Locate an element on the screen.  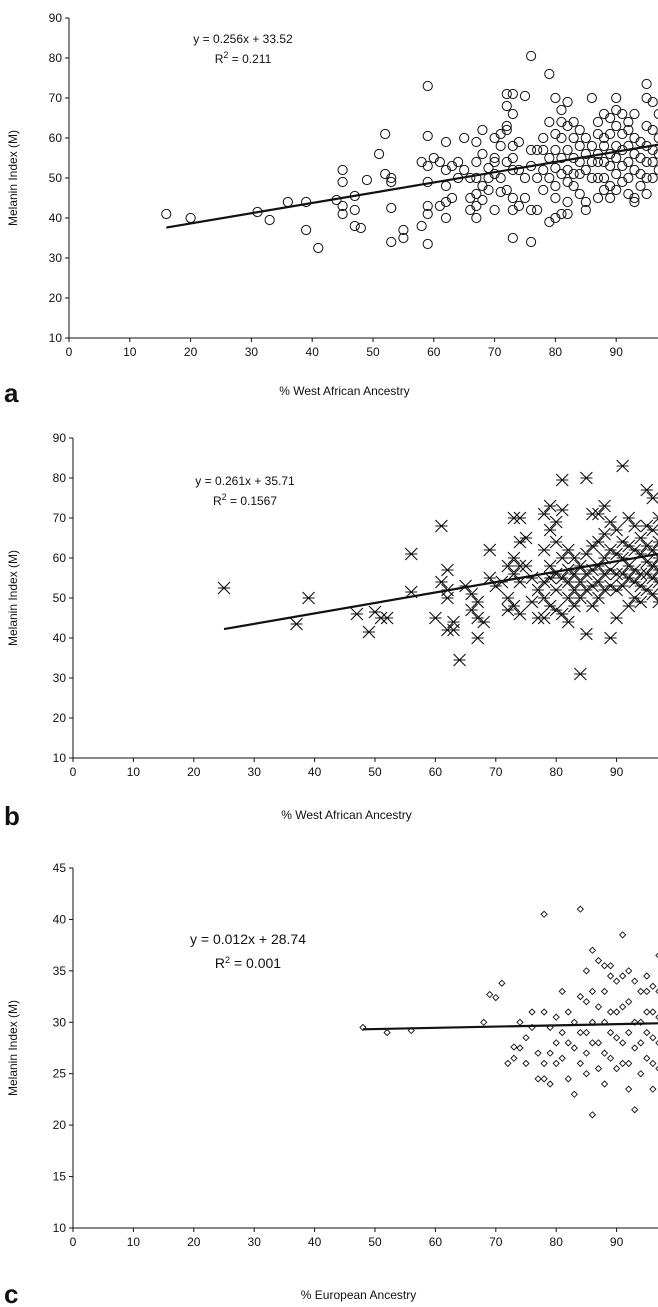
x-tick-label: 80 is located at coordinates (556, 352).